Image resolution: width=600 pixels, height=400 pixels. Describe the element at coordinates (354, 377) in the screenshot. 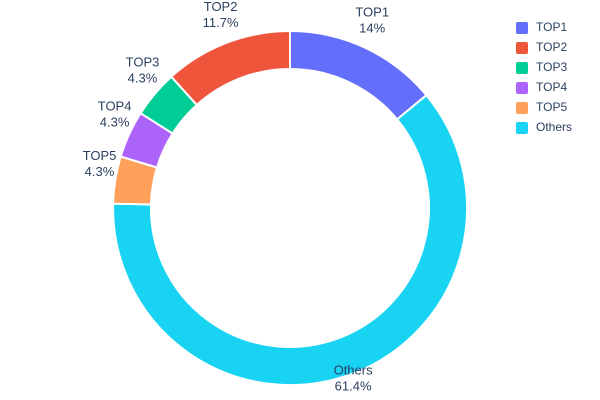

I see `slice-label-others: Others 61.4%` at that location.